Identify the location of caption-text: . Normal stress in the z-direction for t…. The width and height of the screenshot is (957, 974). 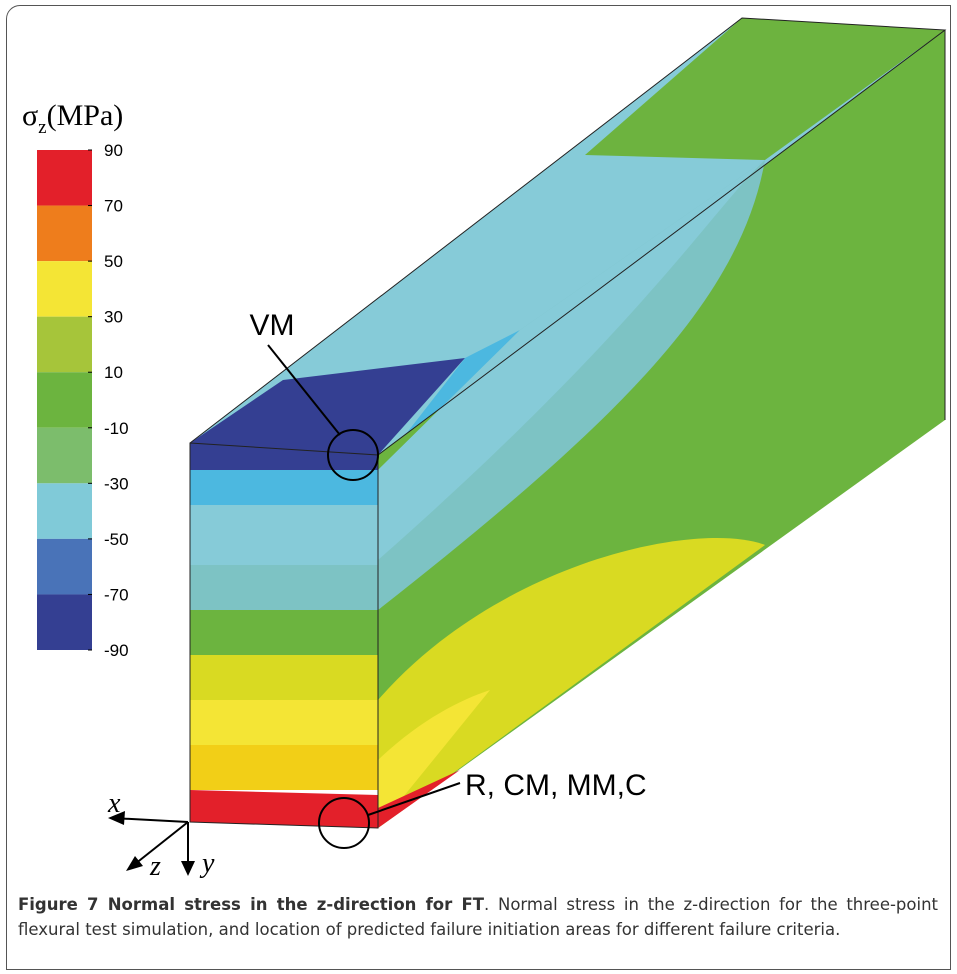
(478, 917).